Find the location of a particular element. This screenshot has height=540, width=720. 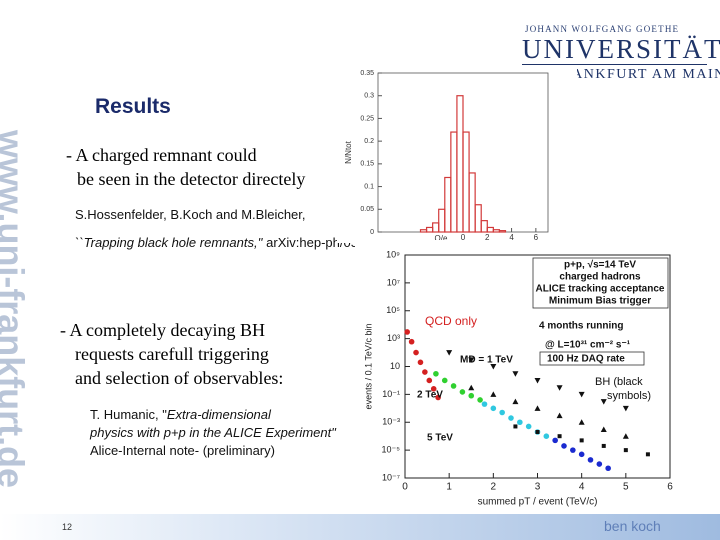

legend-label: MD = 1 TeV is located at coordinates (486, 360).